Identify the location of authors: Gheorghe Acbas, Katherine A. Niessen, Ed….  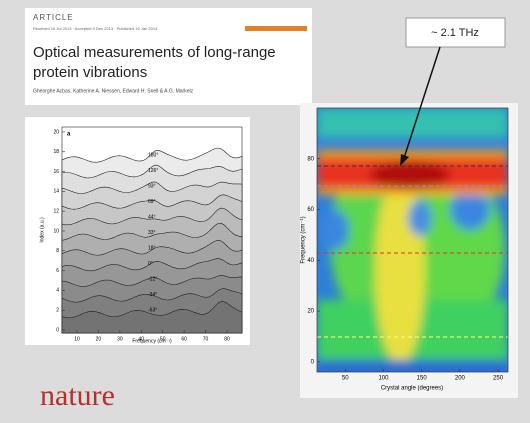
(113, 91).